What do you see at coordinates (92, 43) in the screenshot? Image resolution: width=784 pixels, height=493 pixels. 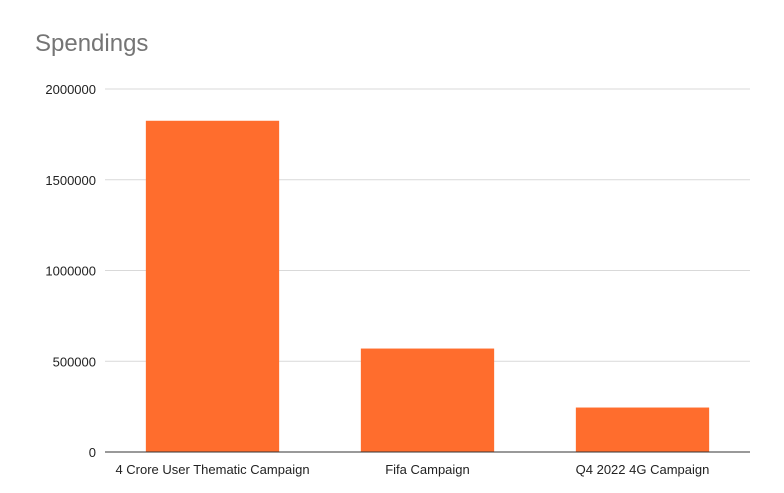 I see `chart-title: Spendings` at bounding box center [92, 43].